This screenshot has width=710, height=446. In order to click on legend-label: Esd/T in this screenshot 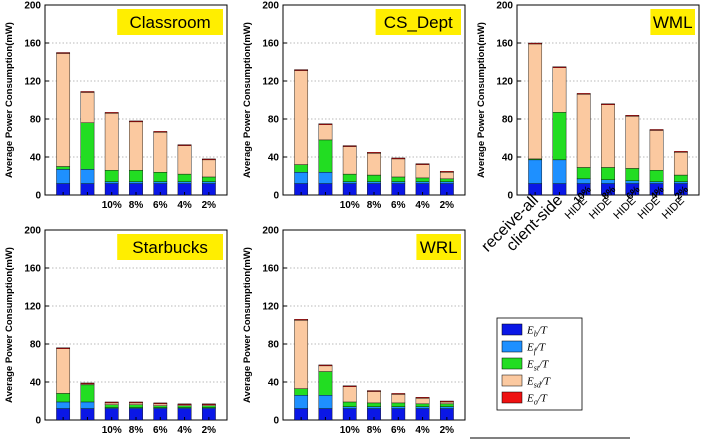, I will do `click(538, 383)`.